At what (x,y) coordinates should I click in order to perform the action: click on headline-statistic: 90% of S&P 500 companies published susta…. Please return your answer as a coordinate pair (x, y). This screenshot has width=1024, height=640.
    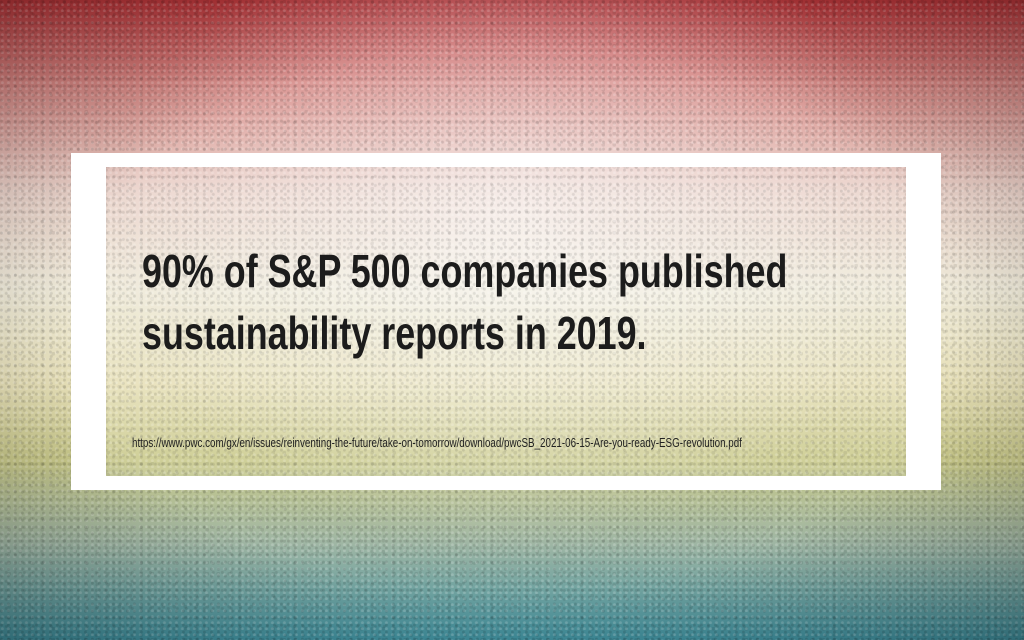
    Looking at the image, I should click on (465, 302).